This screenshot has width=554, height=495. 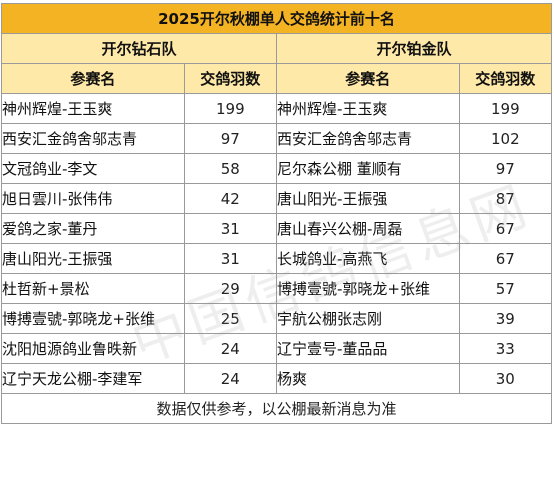 I want to click on disclaimer-note: 数据仅供参考，以公棚最新消息为准, so click(x=276, y=408).